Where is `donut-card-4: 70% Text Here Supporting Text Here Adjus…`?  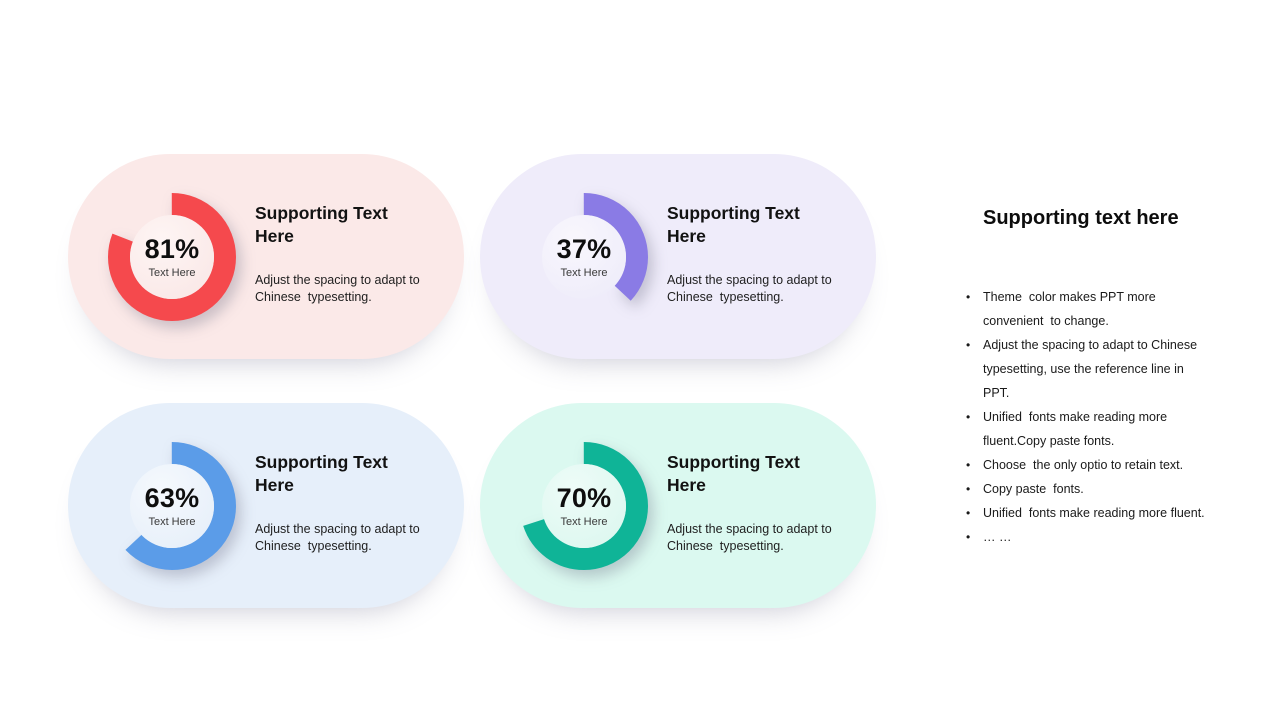
donut-card-4: 70% Text Here Supporting Text Here Adjus… is located at coordinates (678, 505).